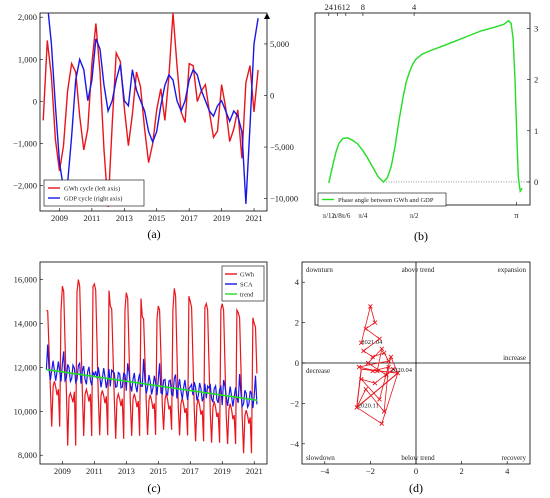 Image resolution: width=550 pixels, height=498 pixels. Describe the element at coordinates (25, 186) in the screenshot. I see `panel-a-ytick-left-label: −2,000` at that location.